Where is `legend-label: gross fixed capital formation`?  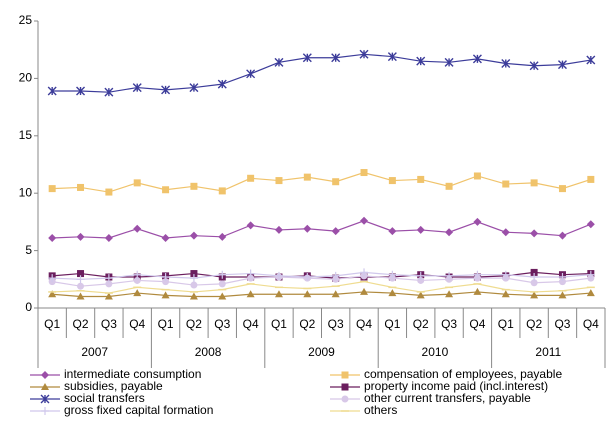 legend-label: gross fixed capital formation is located at coordinates (138, 410).